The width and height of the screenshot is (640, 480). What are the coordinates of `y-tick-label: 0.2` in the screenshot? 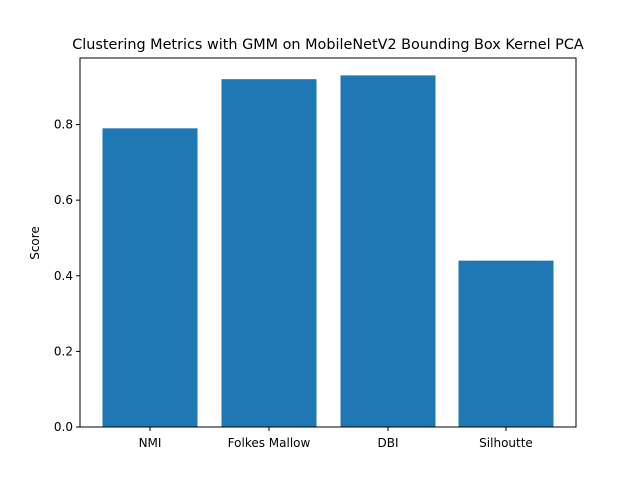 It's located at (63, 351).